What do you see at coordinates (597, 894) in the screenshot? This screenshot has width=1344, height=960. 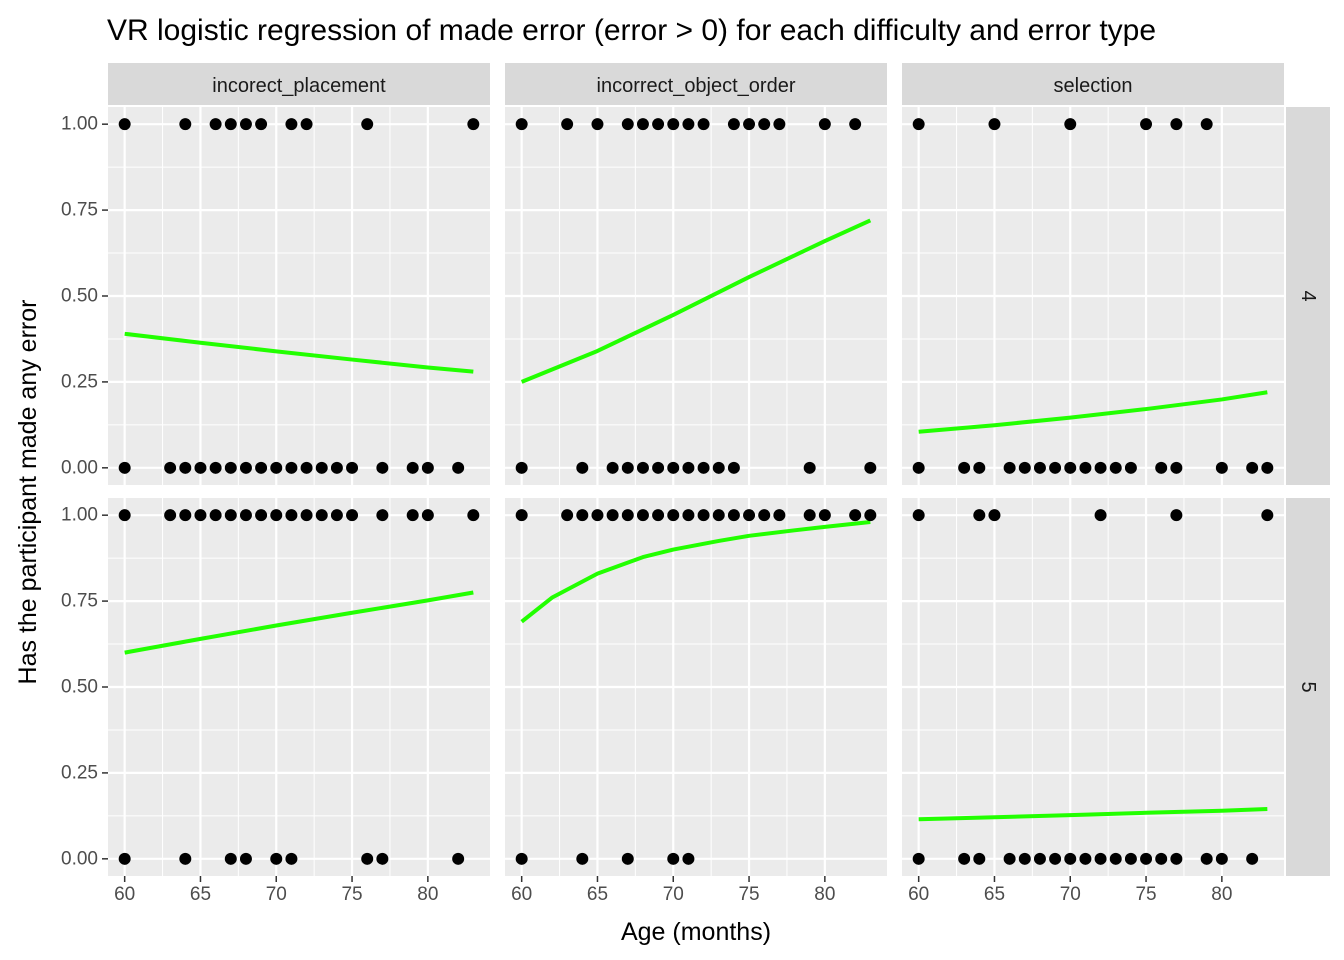 I see `x-tick-label: 65` at bounding box center [597, 894].